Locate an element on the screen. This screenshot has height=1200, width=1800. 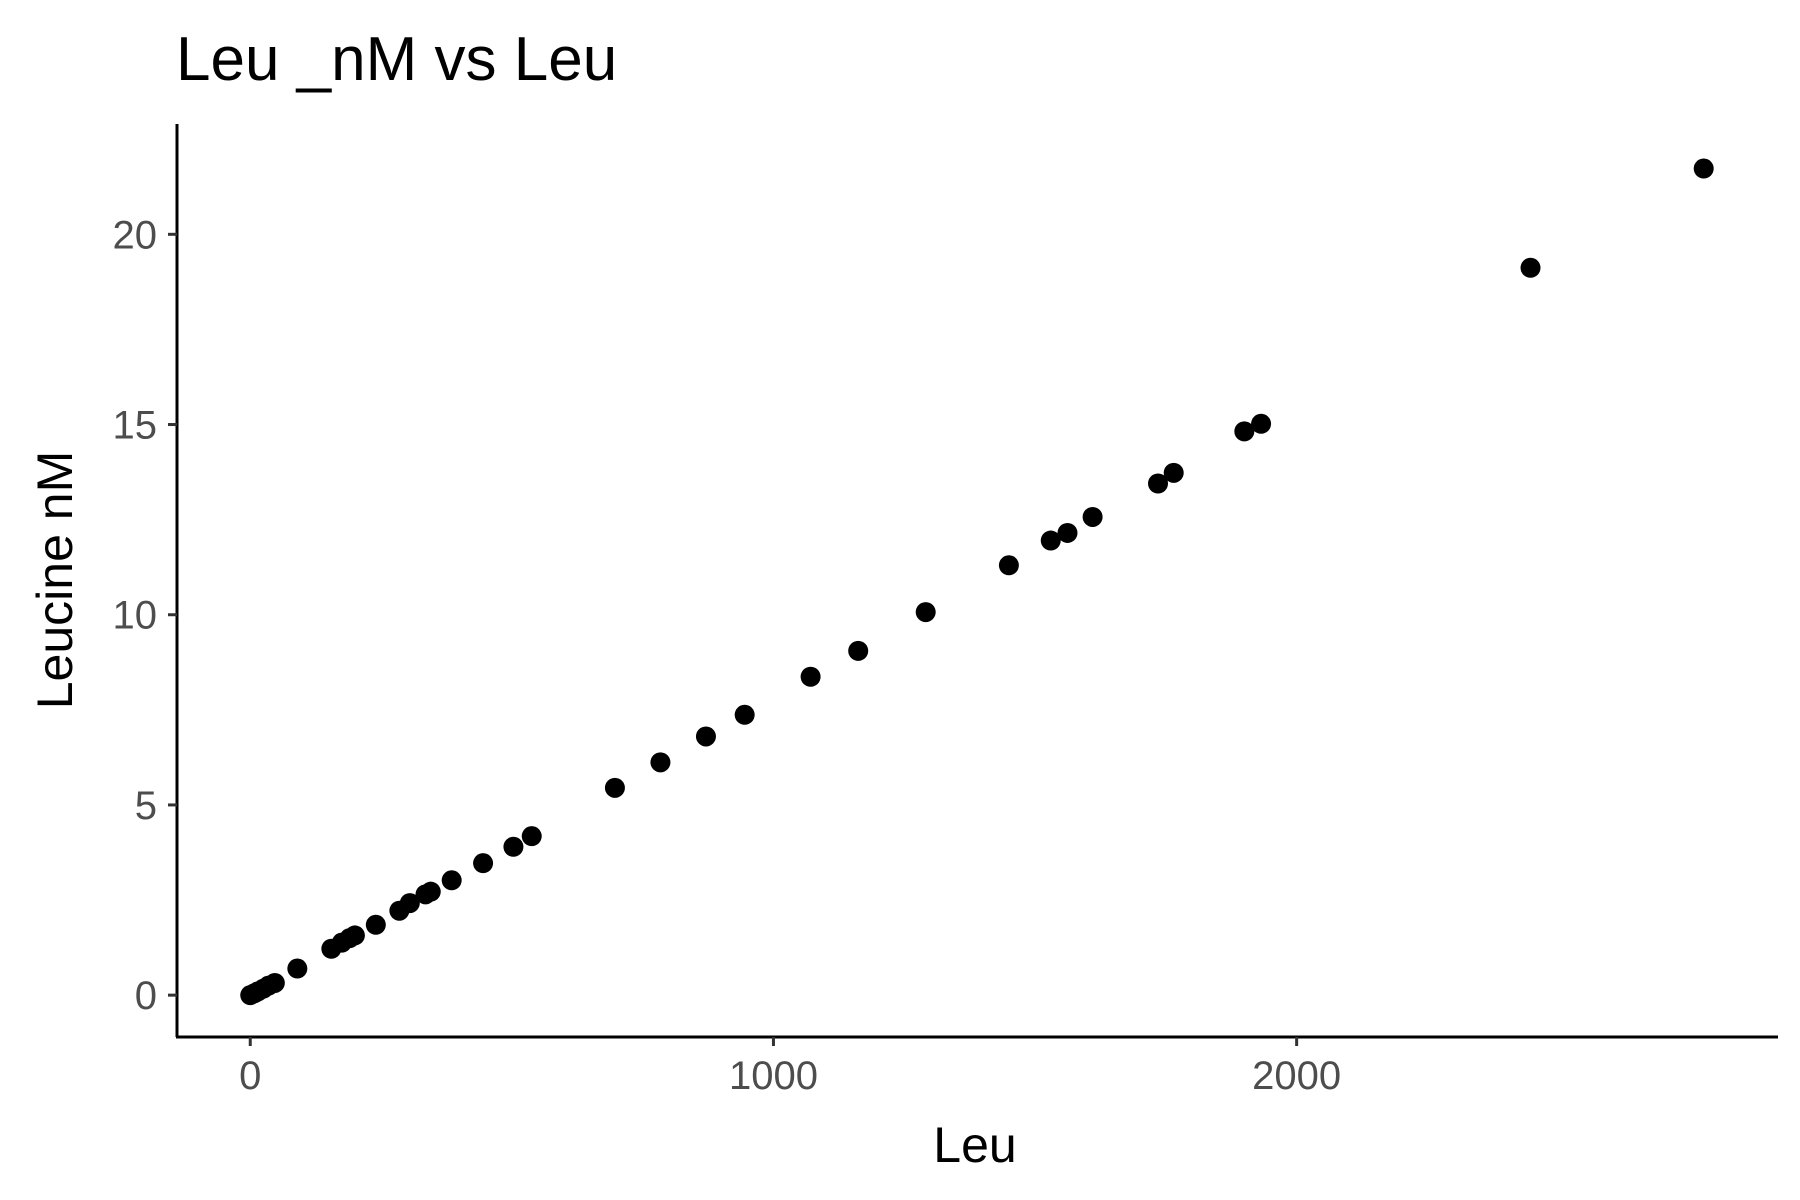
x-tick-label: 0 is located at coordinates (250, 1076).